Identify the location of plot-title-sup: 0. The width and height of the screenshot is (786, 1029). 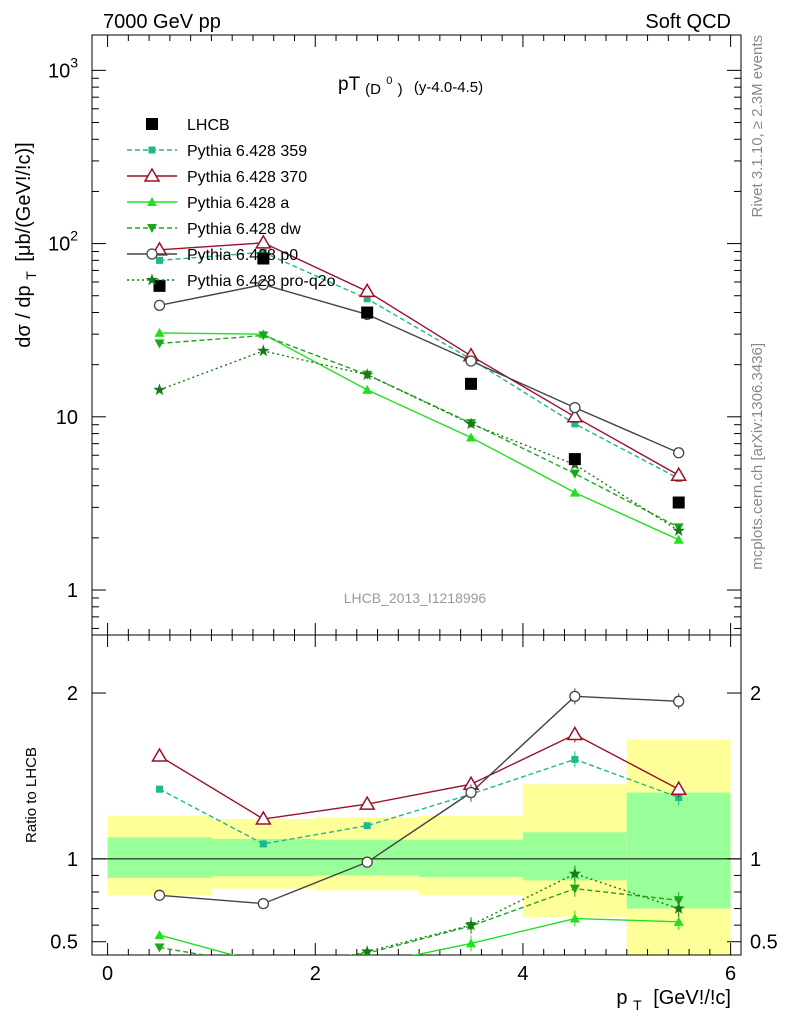
(389, 81).